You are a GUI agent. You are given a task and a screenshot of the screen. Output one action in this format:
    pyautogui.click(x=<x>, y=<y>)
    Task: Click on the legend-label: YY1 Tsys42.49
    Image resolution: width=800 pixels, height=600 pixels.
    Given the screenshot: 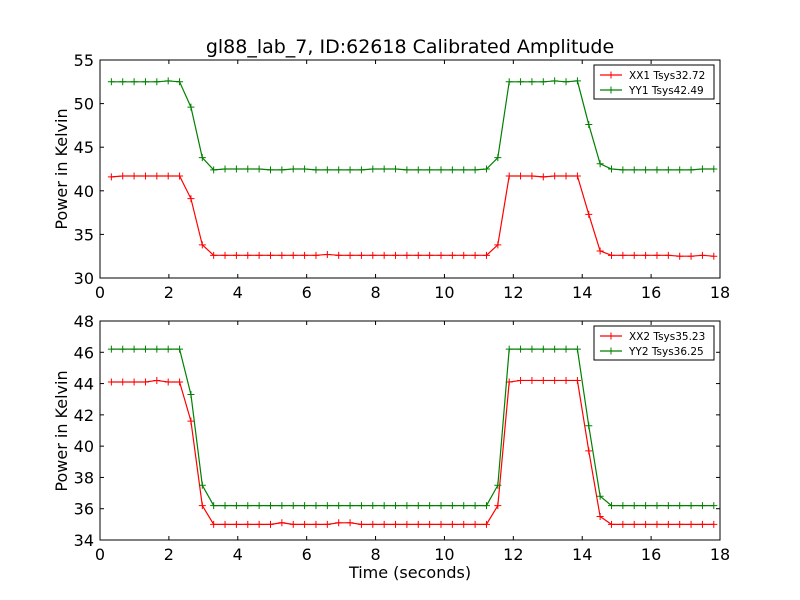 What is the action you would take?
    pyautogui.click(x=666, y=91)
    